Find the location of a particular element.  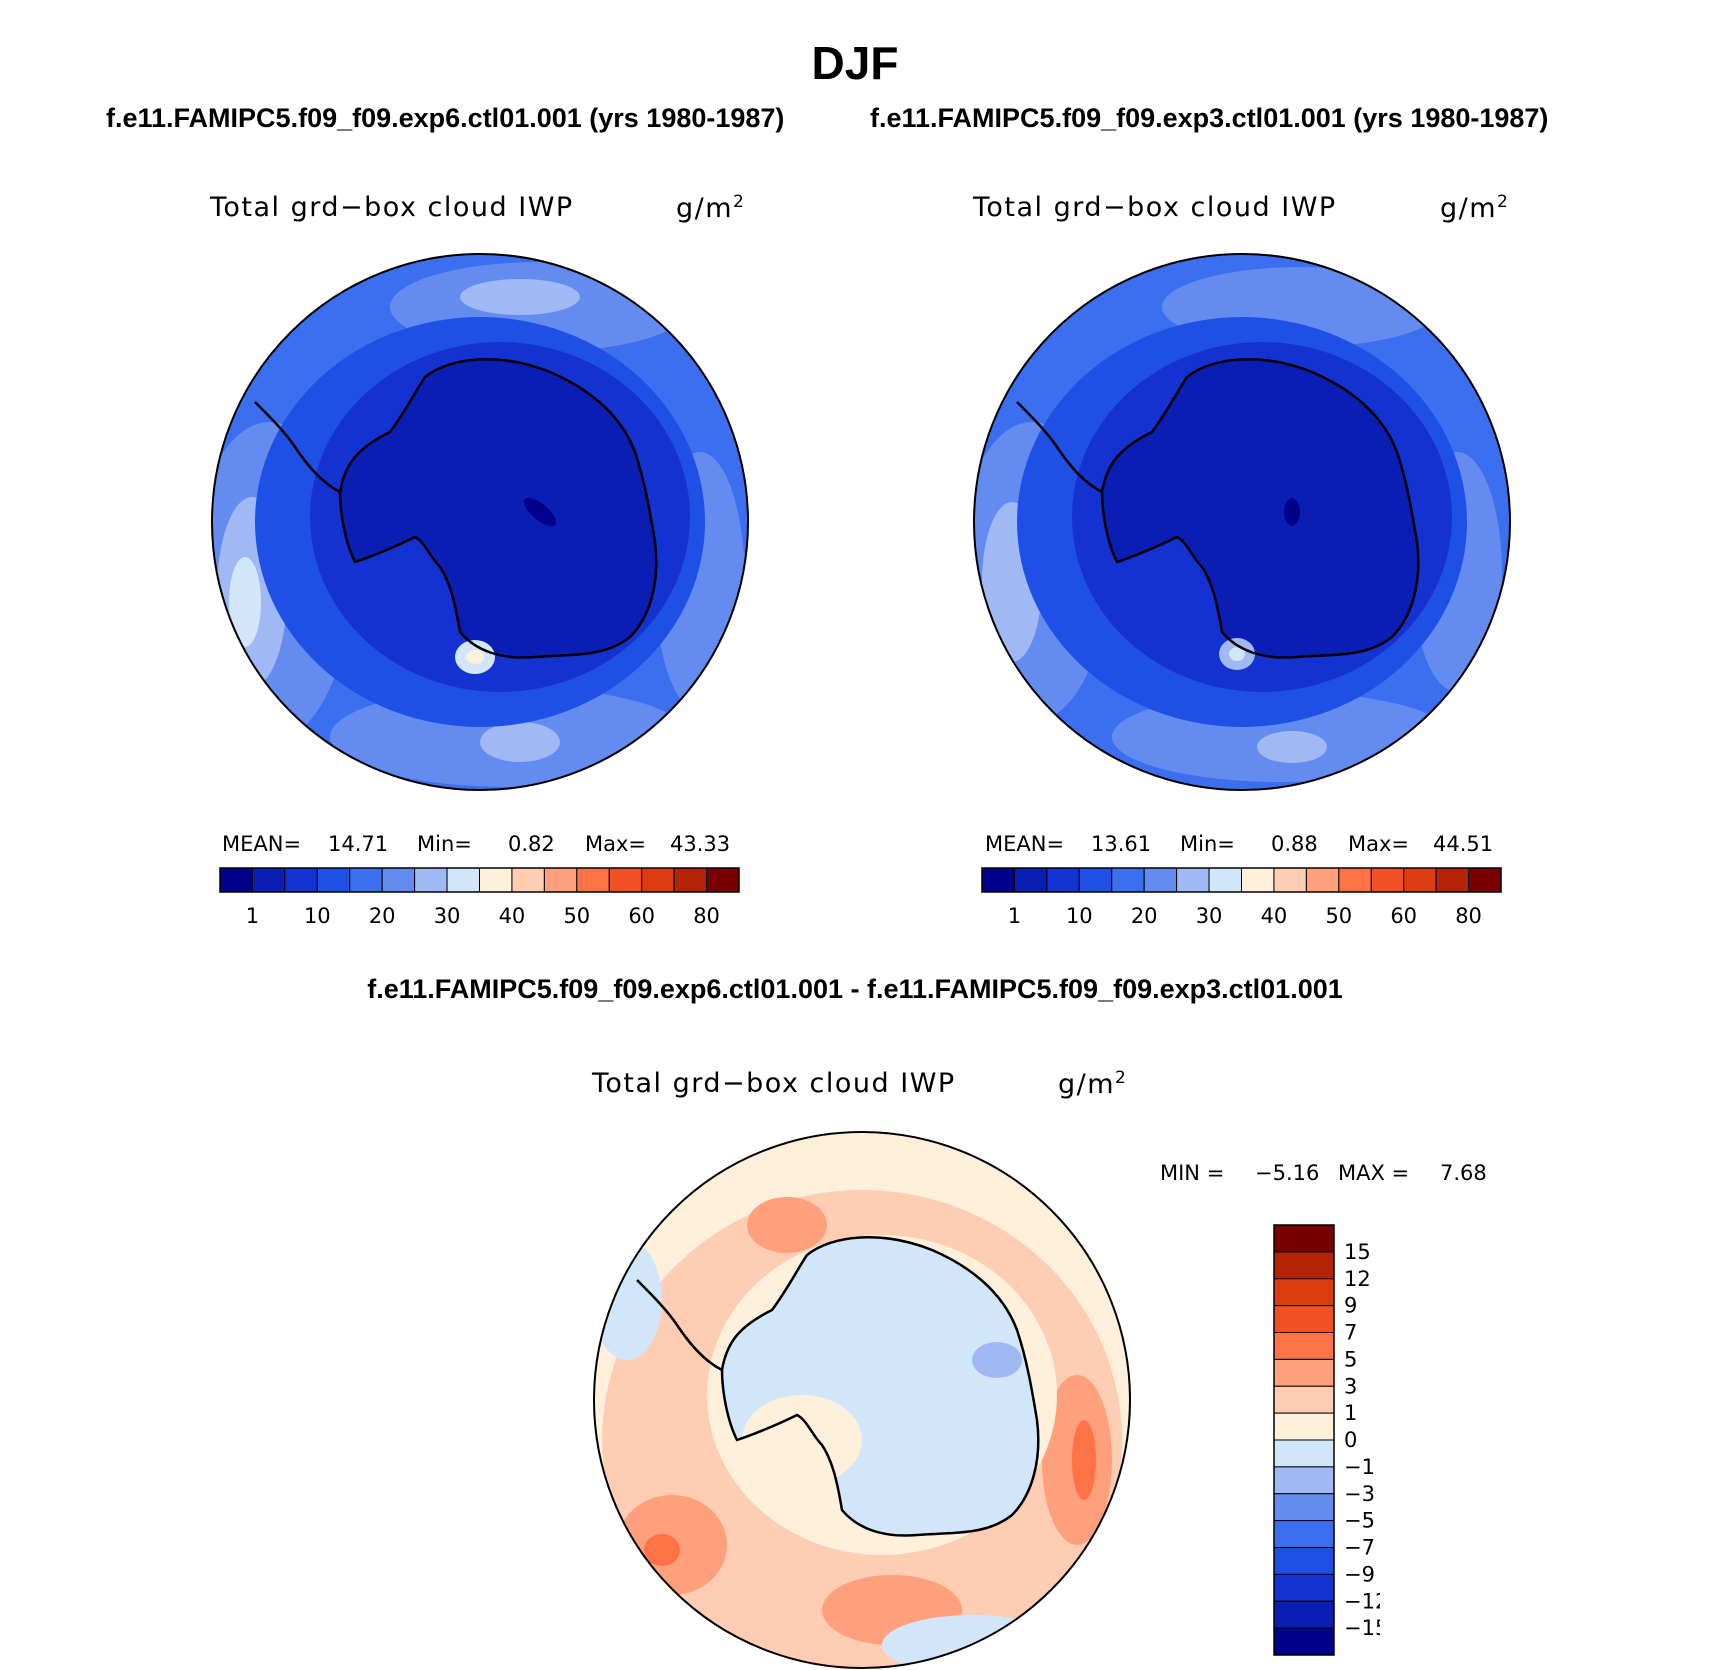

map-a-light-patch-north is located at coordinates (520, 297).